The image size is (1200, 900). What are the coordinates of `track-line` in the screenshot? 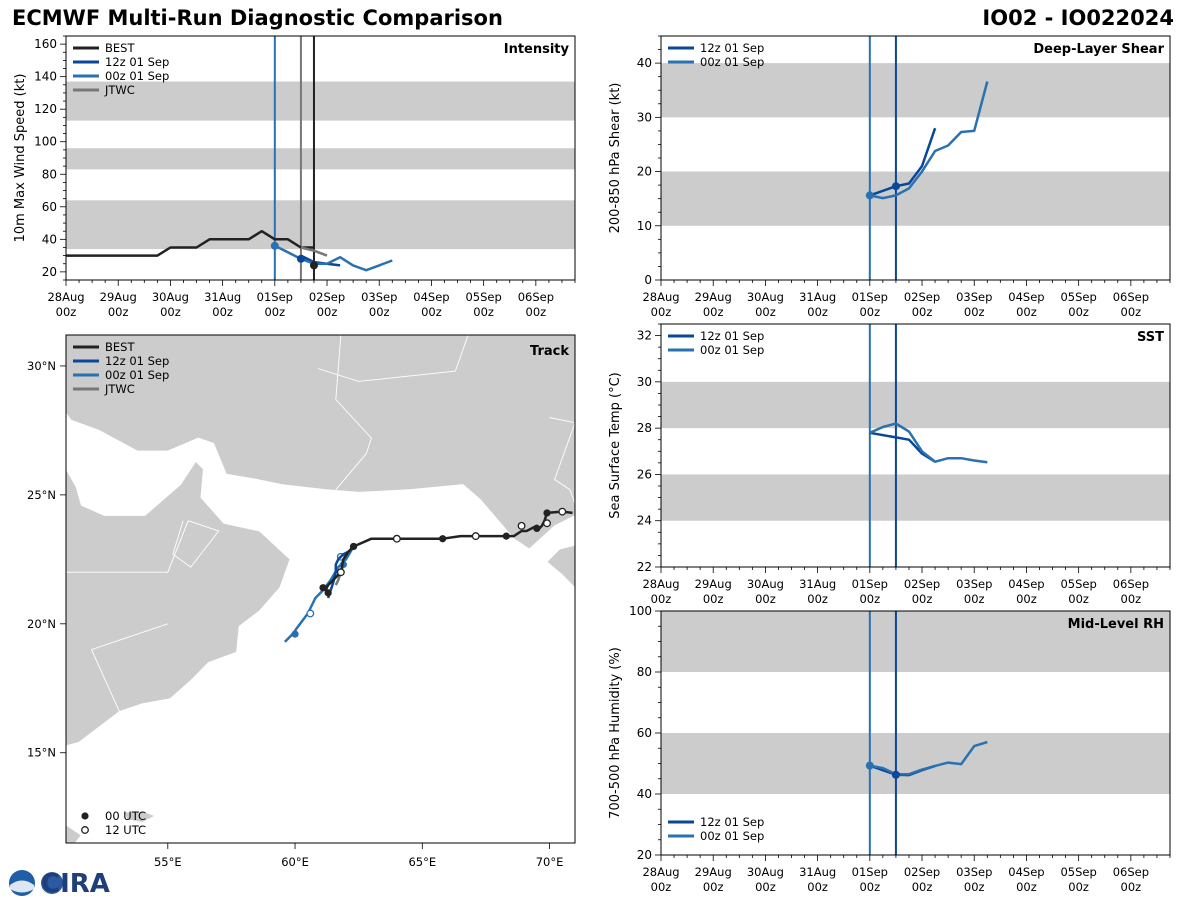 It's located at (447, 552).